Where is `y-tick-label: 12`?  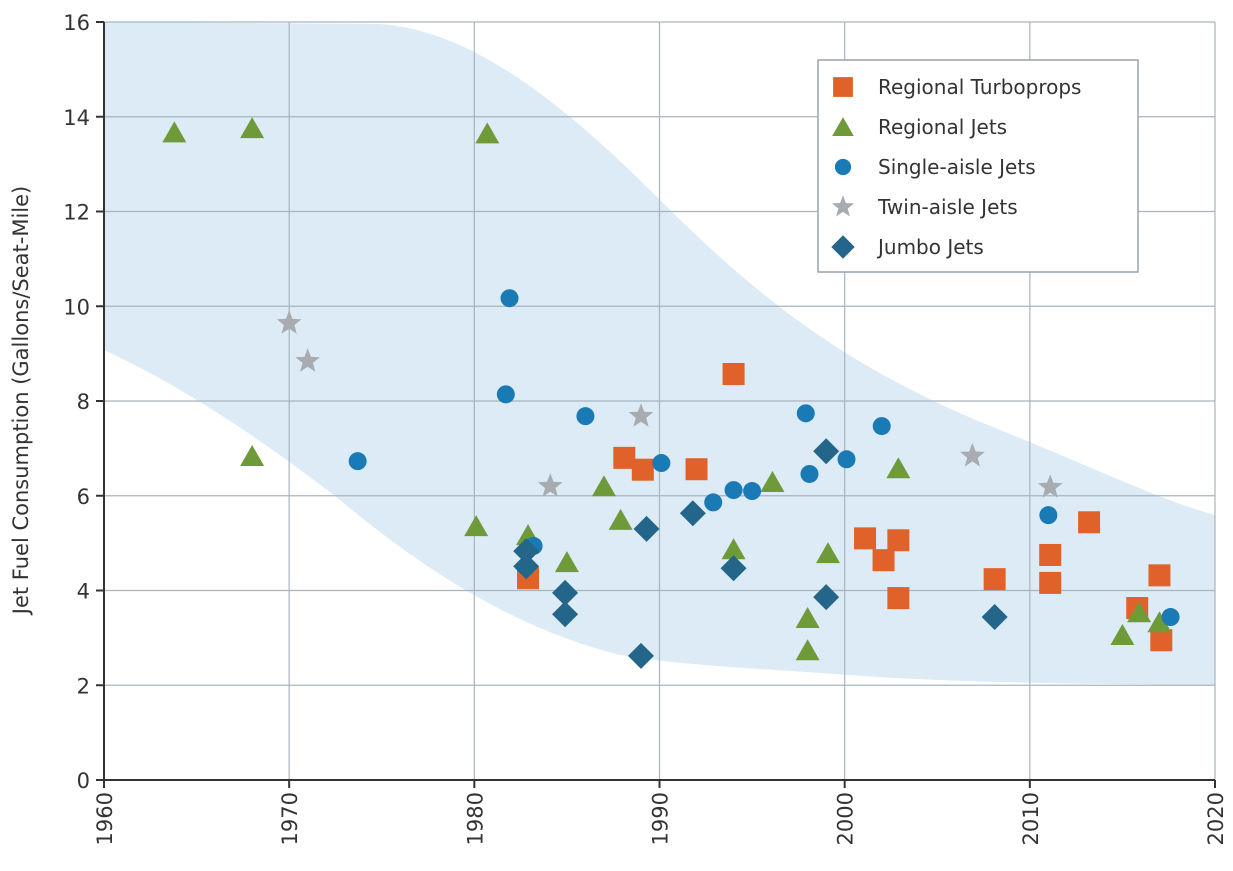 y-tick-label: 12 is located at coordinates (76, 213).